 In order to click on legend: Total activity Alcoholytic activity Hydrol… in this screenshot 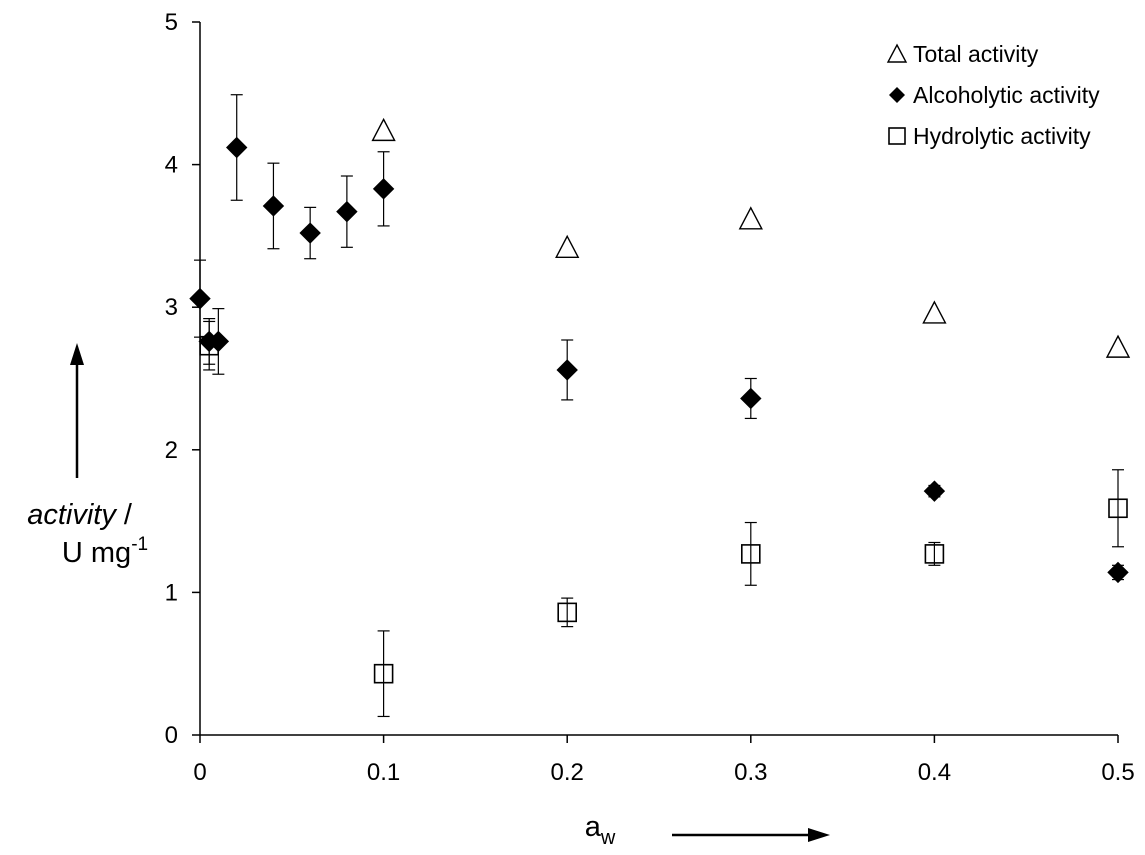, I will do `click(993, 95)`.